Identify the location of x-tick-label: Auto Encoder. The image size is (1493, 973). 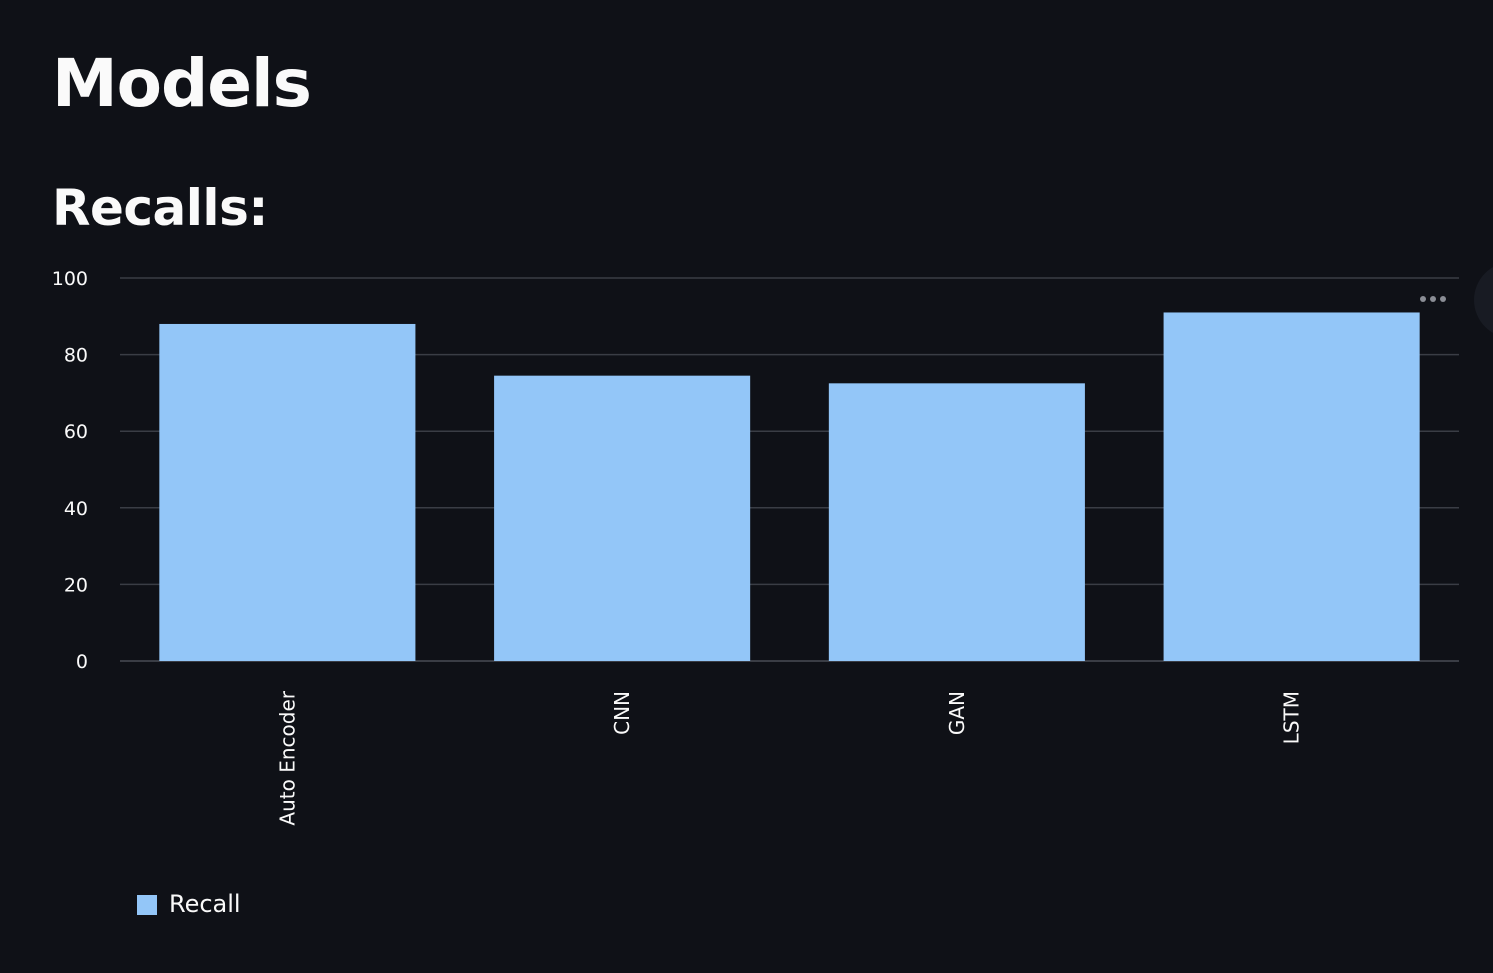
(287, 757).